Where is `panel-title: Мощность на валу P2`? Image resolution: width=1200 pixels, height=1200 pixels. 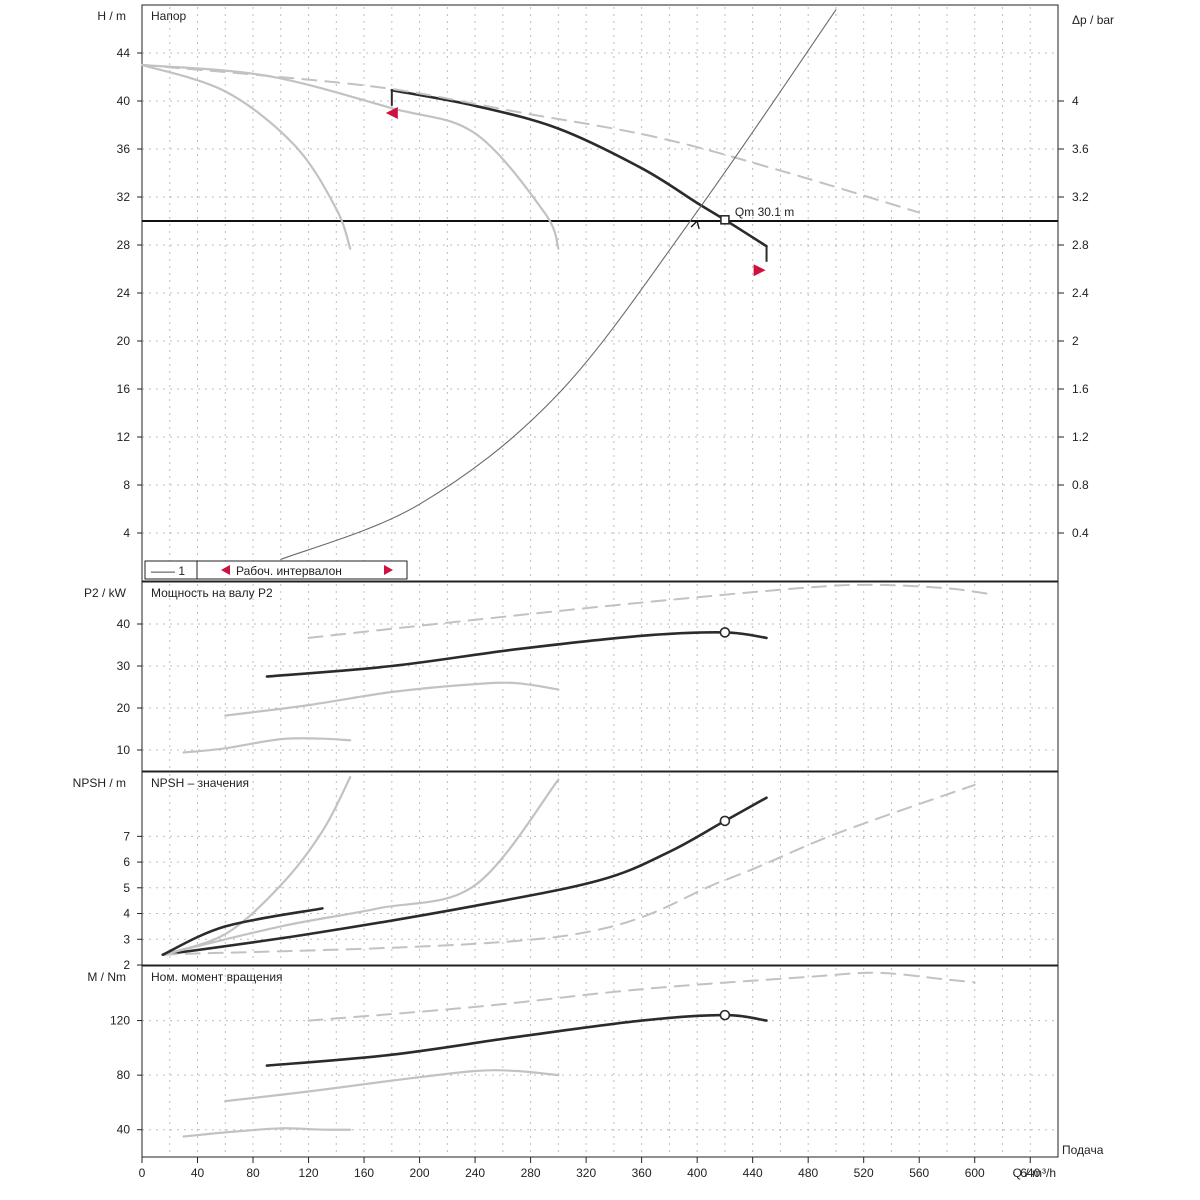 panel-title: Мощность на валу P2 is located at coordinates (212, 593).